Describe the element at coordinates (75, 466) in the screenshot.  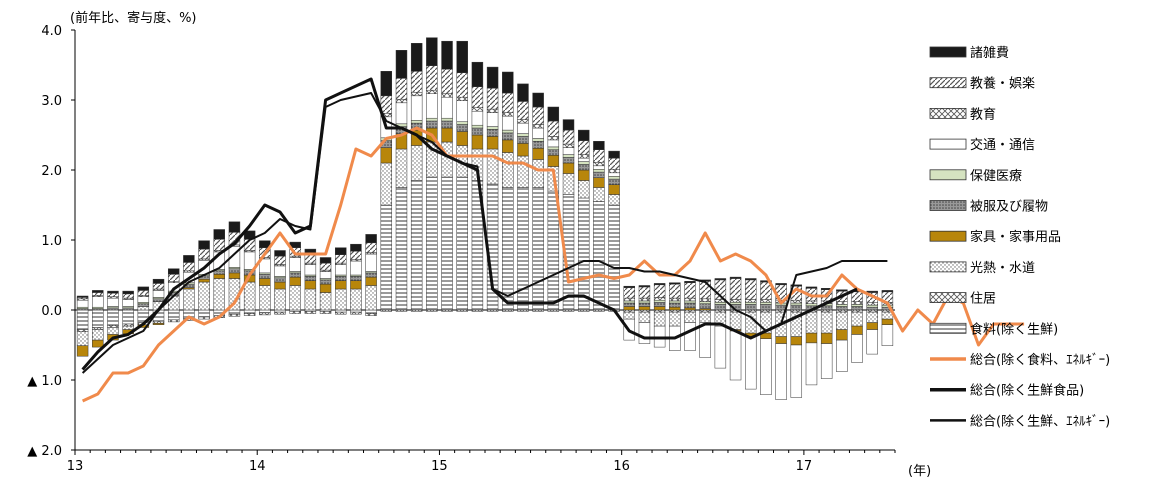
I see `x-tick-label: 13` at that location.